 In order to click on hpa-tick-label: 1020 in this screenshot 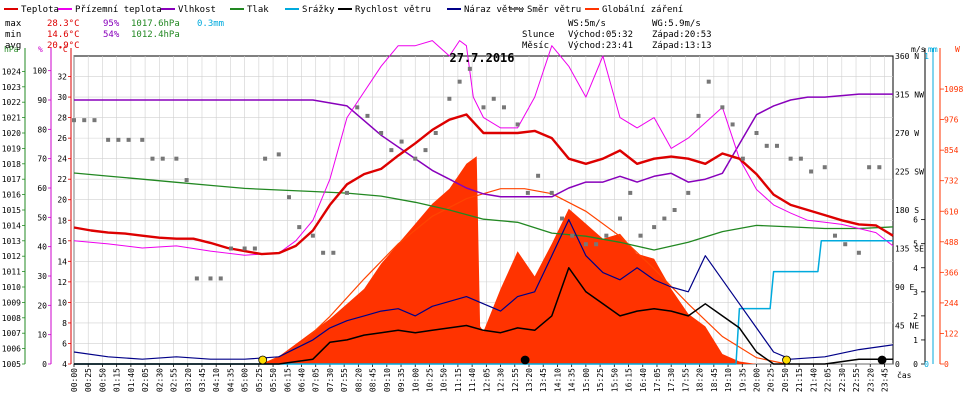, I will do `click(11, 133)`.